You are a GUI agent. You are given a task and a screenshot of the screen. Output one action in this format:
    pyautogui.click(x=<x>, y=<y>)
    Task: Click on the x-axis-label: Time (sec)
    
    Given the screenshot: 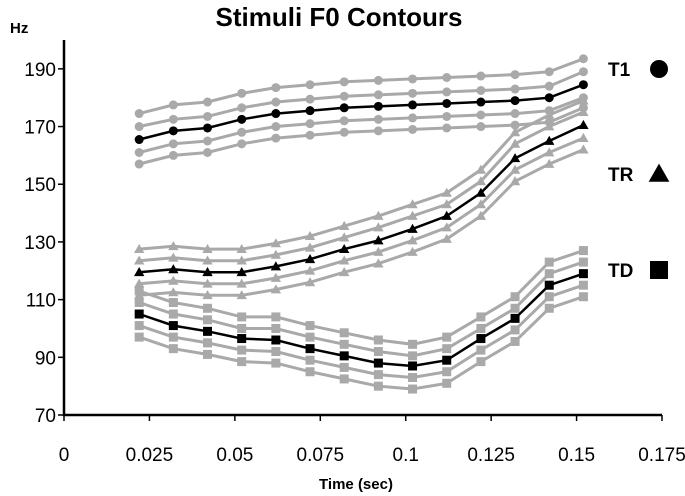 What is the action you would take?
    pyautogui.click(x=356, y=484)
    